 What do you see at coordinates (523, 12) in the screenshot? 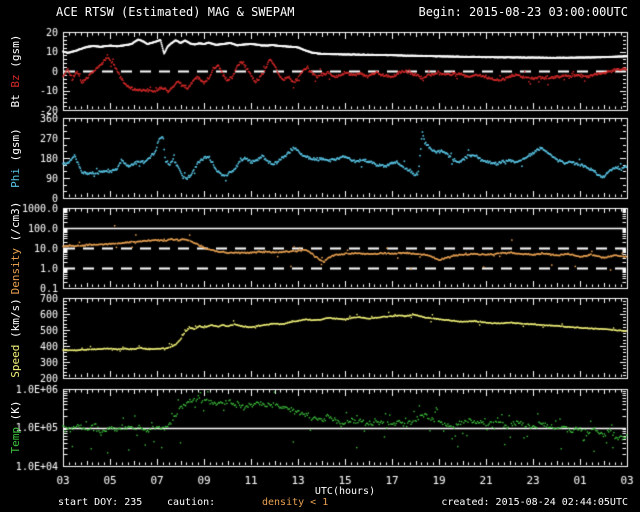
I see `begin-timestamp: Begin: 2015-08-23 03:00:00UTC` at bounding box center [523, 12].